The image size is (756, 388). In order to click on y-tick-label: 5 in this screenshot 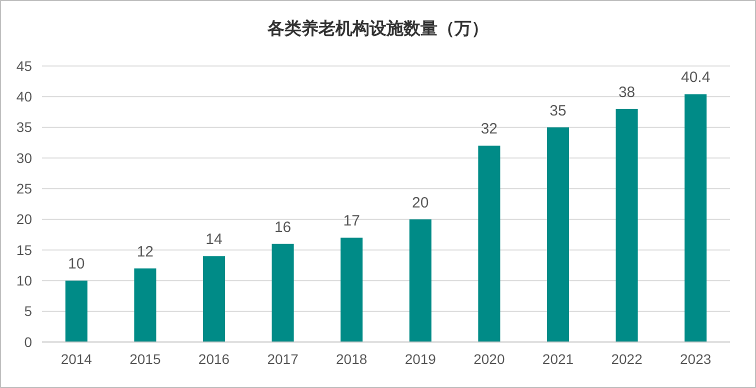, I will do `click(28, 311)`.